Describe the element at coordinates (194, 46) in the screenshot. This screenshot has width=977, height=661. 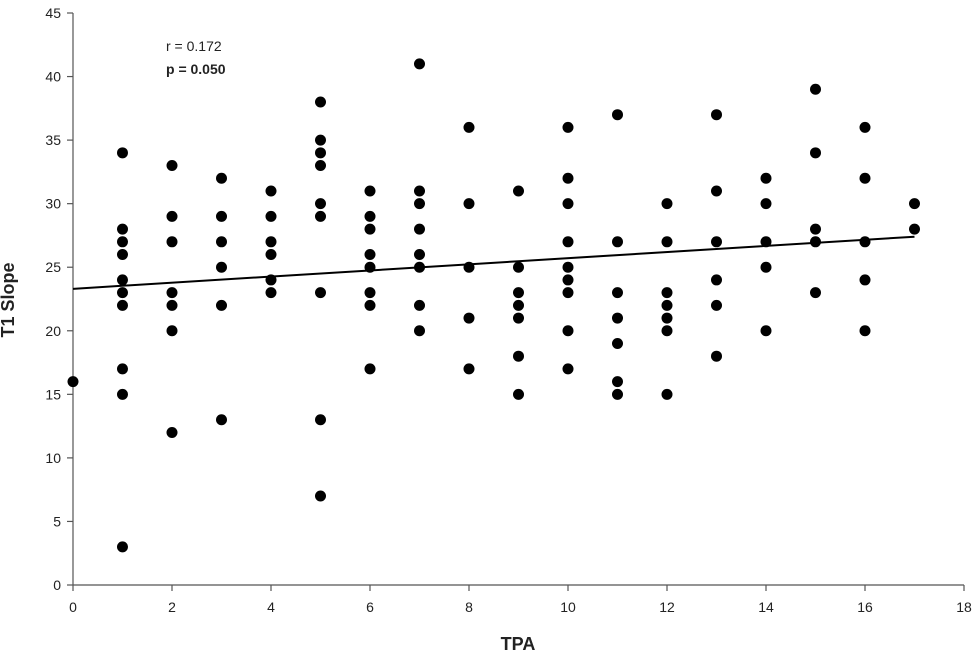
I see `r-annotation: r = 0.172` at that location.